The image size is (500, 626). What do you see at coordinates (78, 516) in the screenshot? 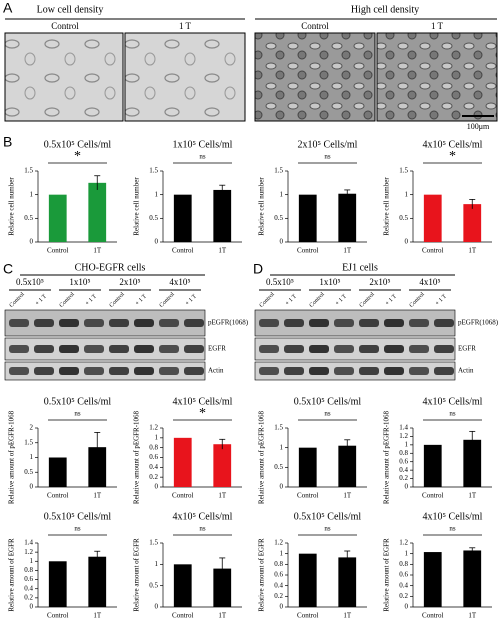
I see `chart-title: 0.5x10⁵ Cells/ml` at bounding box center [78, 516].